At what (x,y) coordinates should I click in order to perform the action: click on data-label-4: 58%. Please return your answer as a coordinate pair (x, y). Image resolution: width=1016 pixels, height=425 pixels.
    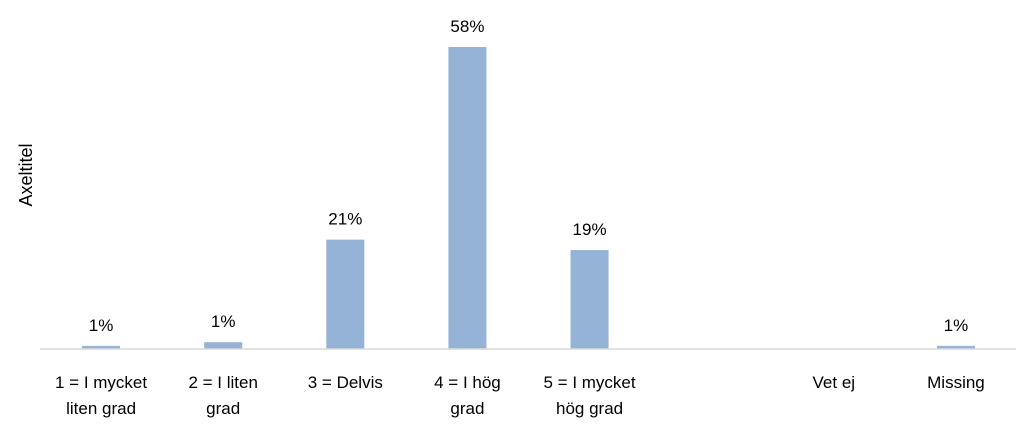
    Looking at the image, I should click on (467, 26).